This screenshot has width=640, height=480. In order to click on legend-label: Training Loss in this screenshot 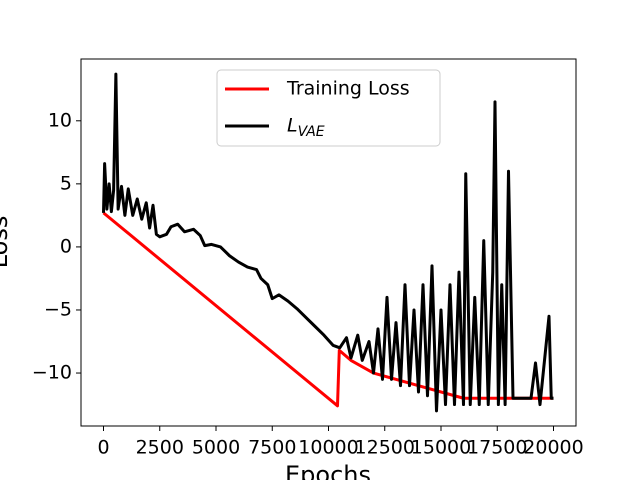, I will do `click(348, 89)`.